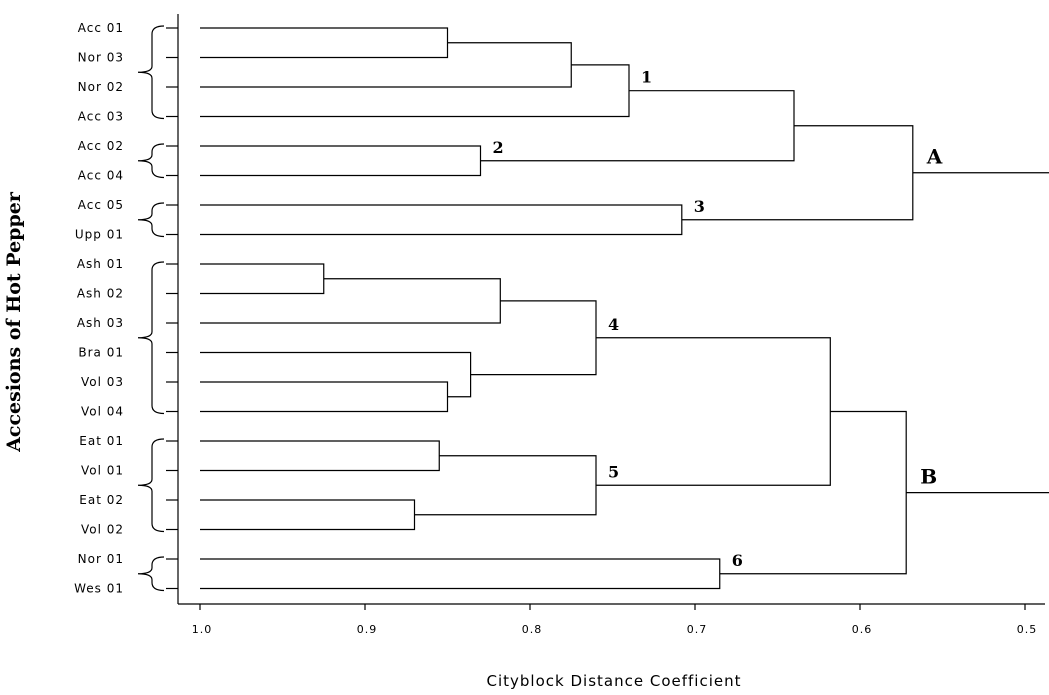 The height and width of the screenshot is (695, 1049). What do you see at coordinates (697, 629) in the screenshot?
I see `x-tick-label-0-7: 0.7` at bounding box center [697, 629].